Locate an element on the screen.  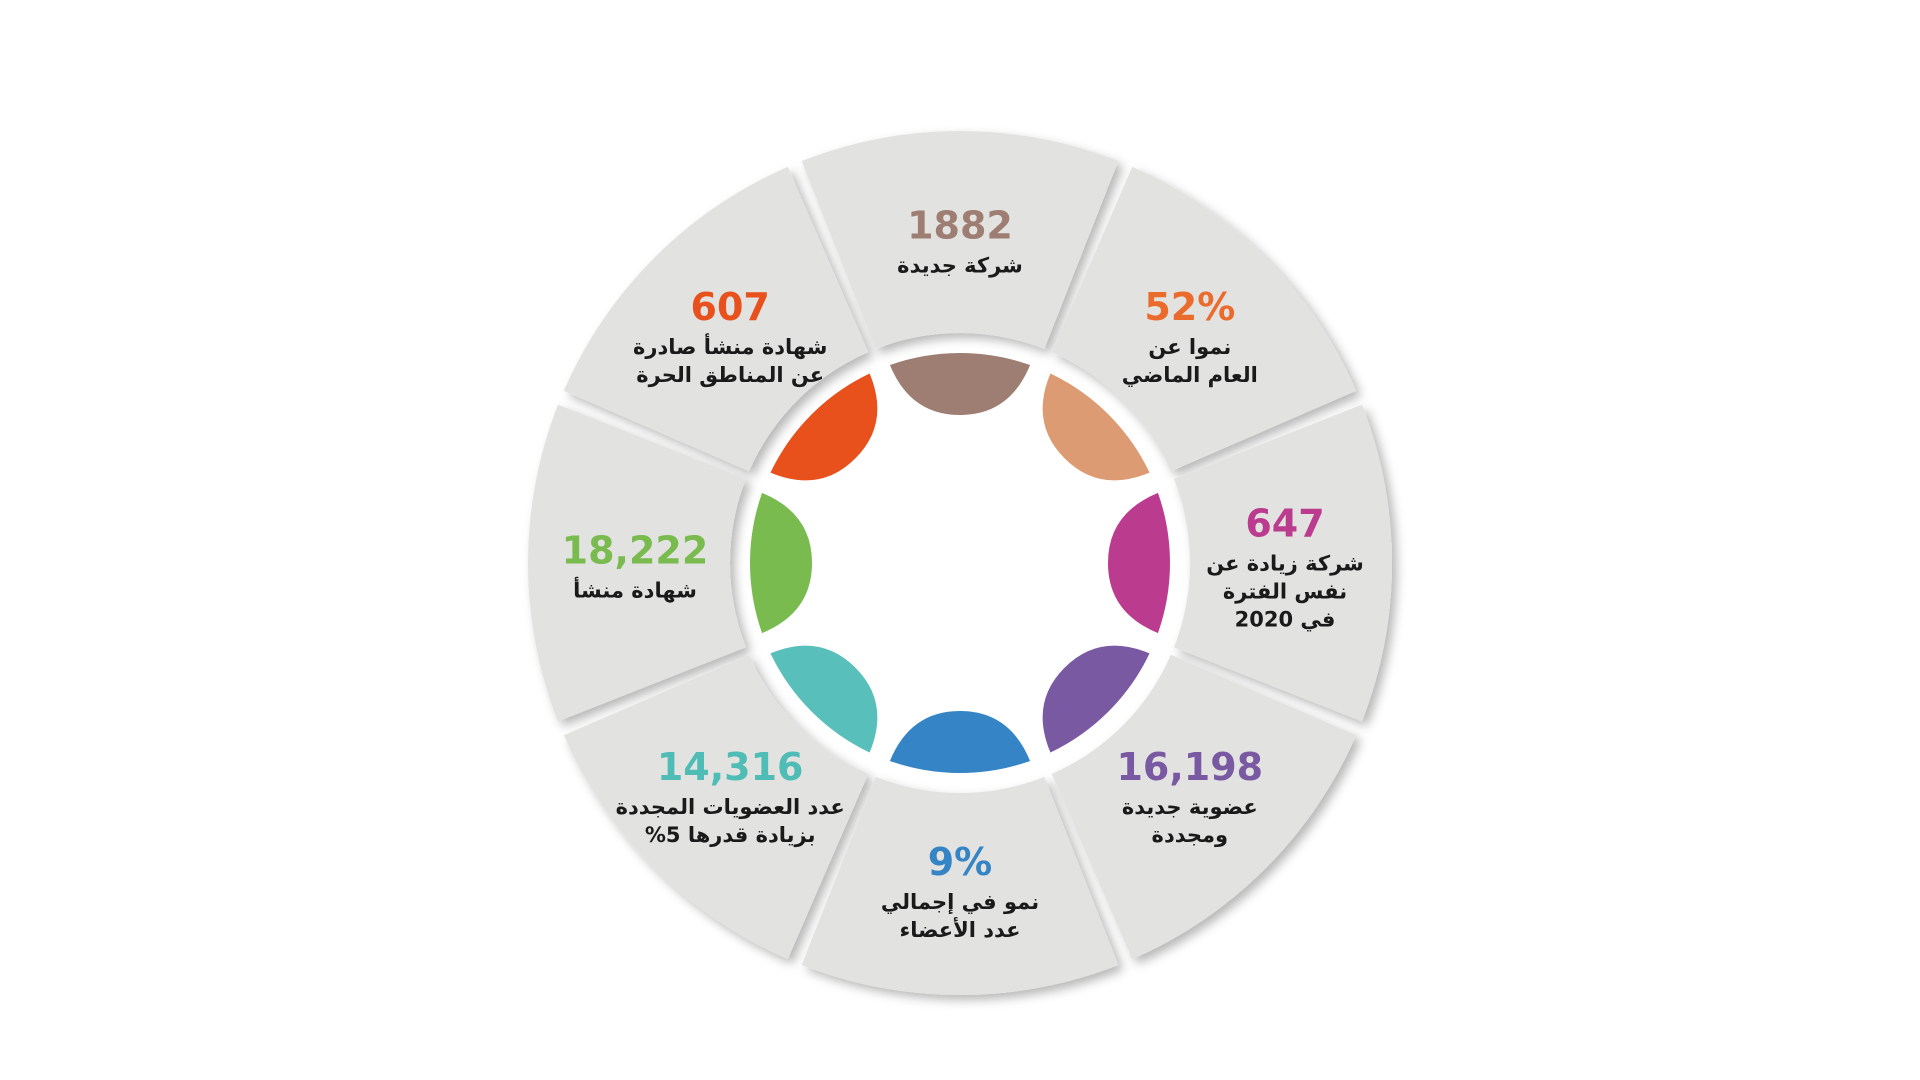
petal-growth-last-year is located at coordinates (1096, 427).